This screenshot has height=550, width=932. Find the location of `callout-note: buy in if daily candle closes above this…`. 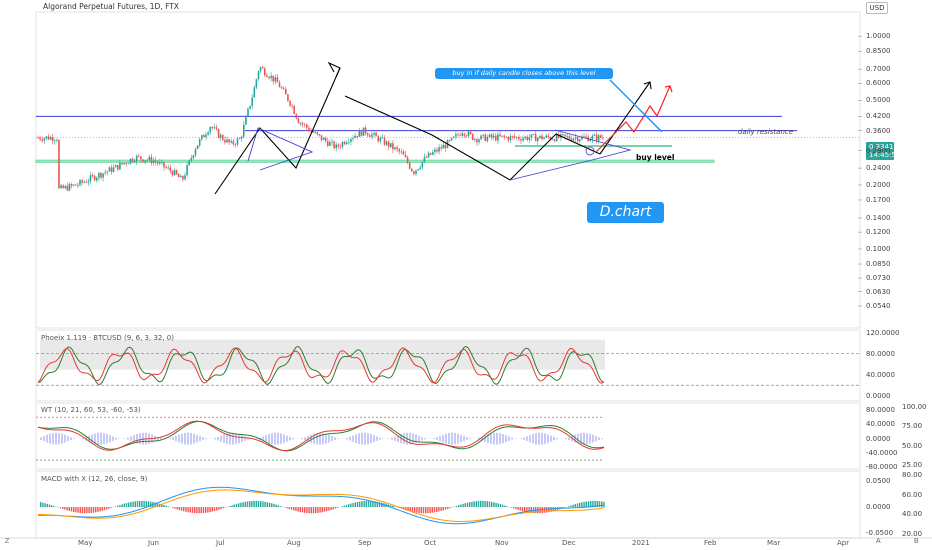

callout-note: buy in if daily candle closes above this… is located at coordinates (524, 73).